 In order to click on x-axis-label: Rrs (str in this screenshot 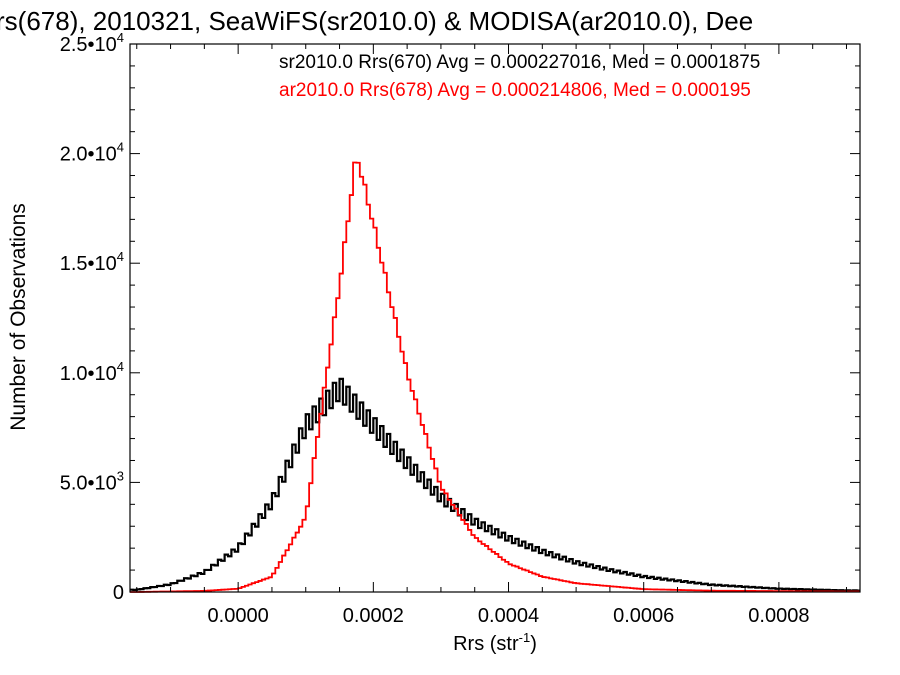, I will do `click(486, 644)`.